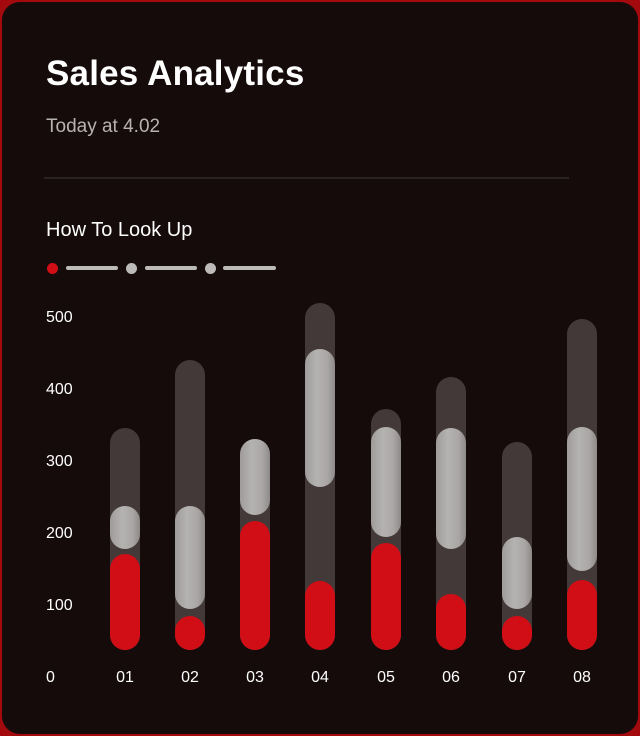  Describe the element at coordinates (451, 677) in the screenshot. I see `x-tick-label: 06` at that location.